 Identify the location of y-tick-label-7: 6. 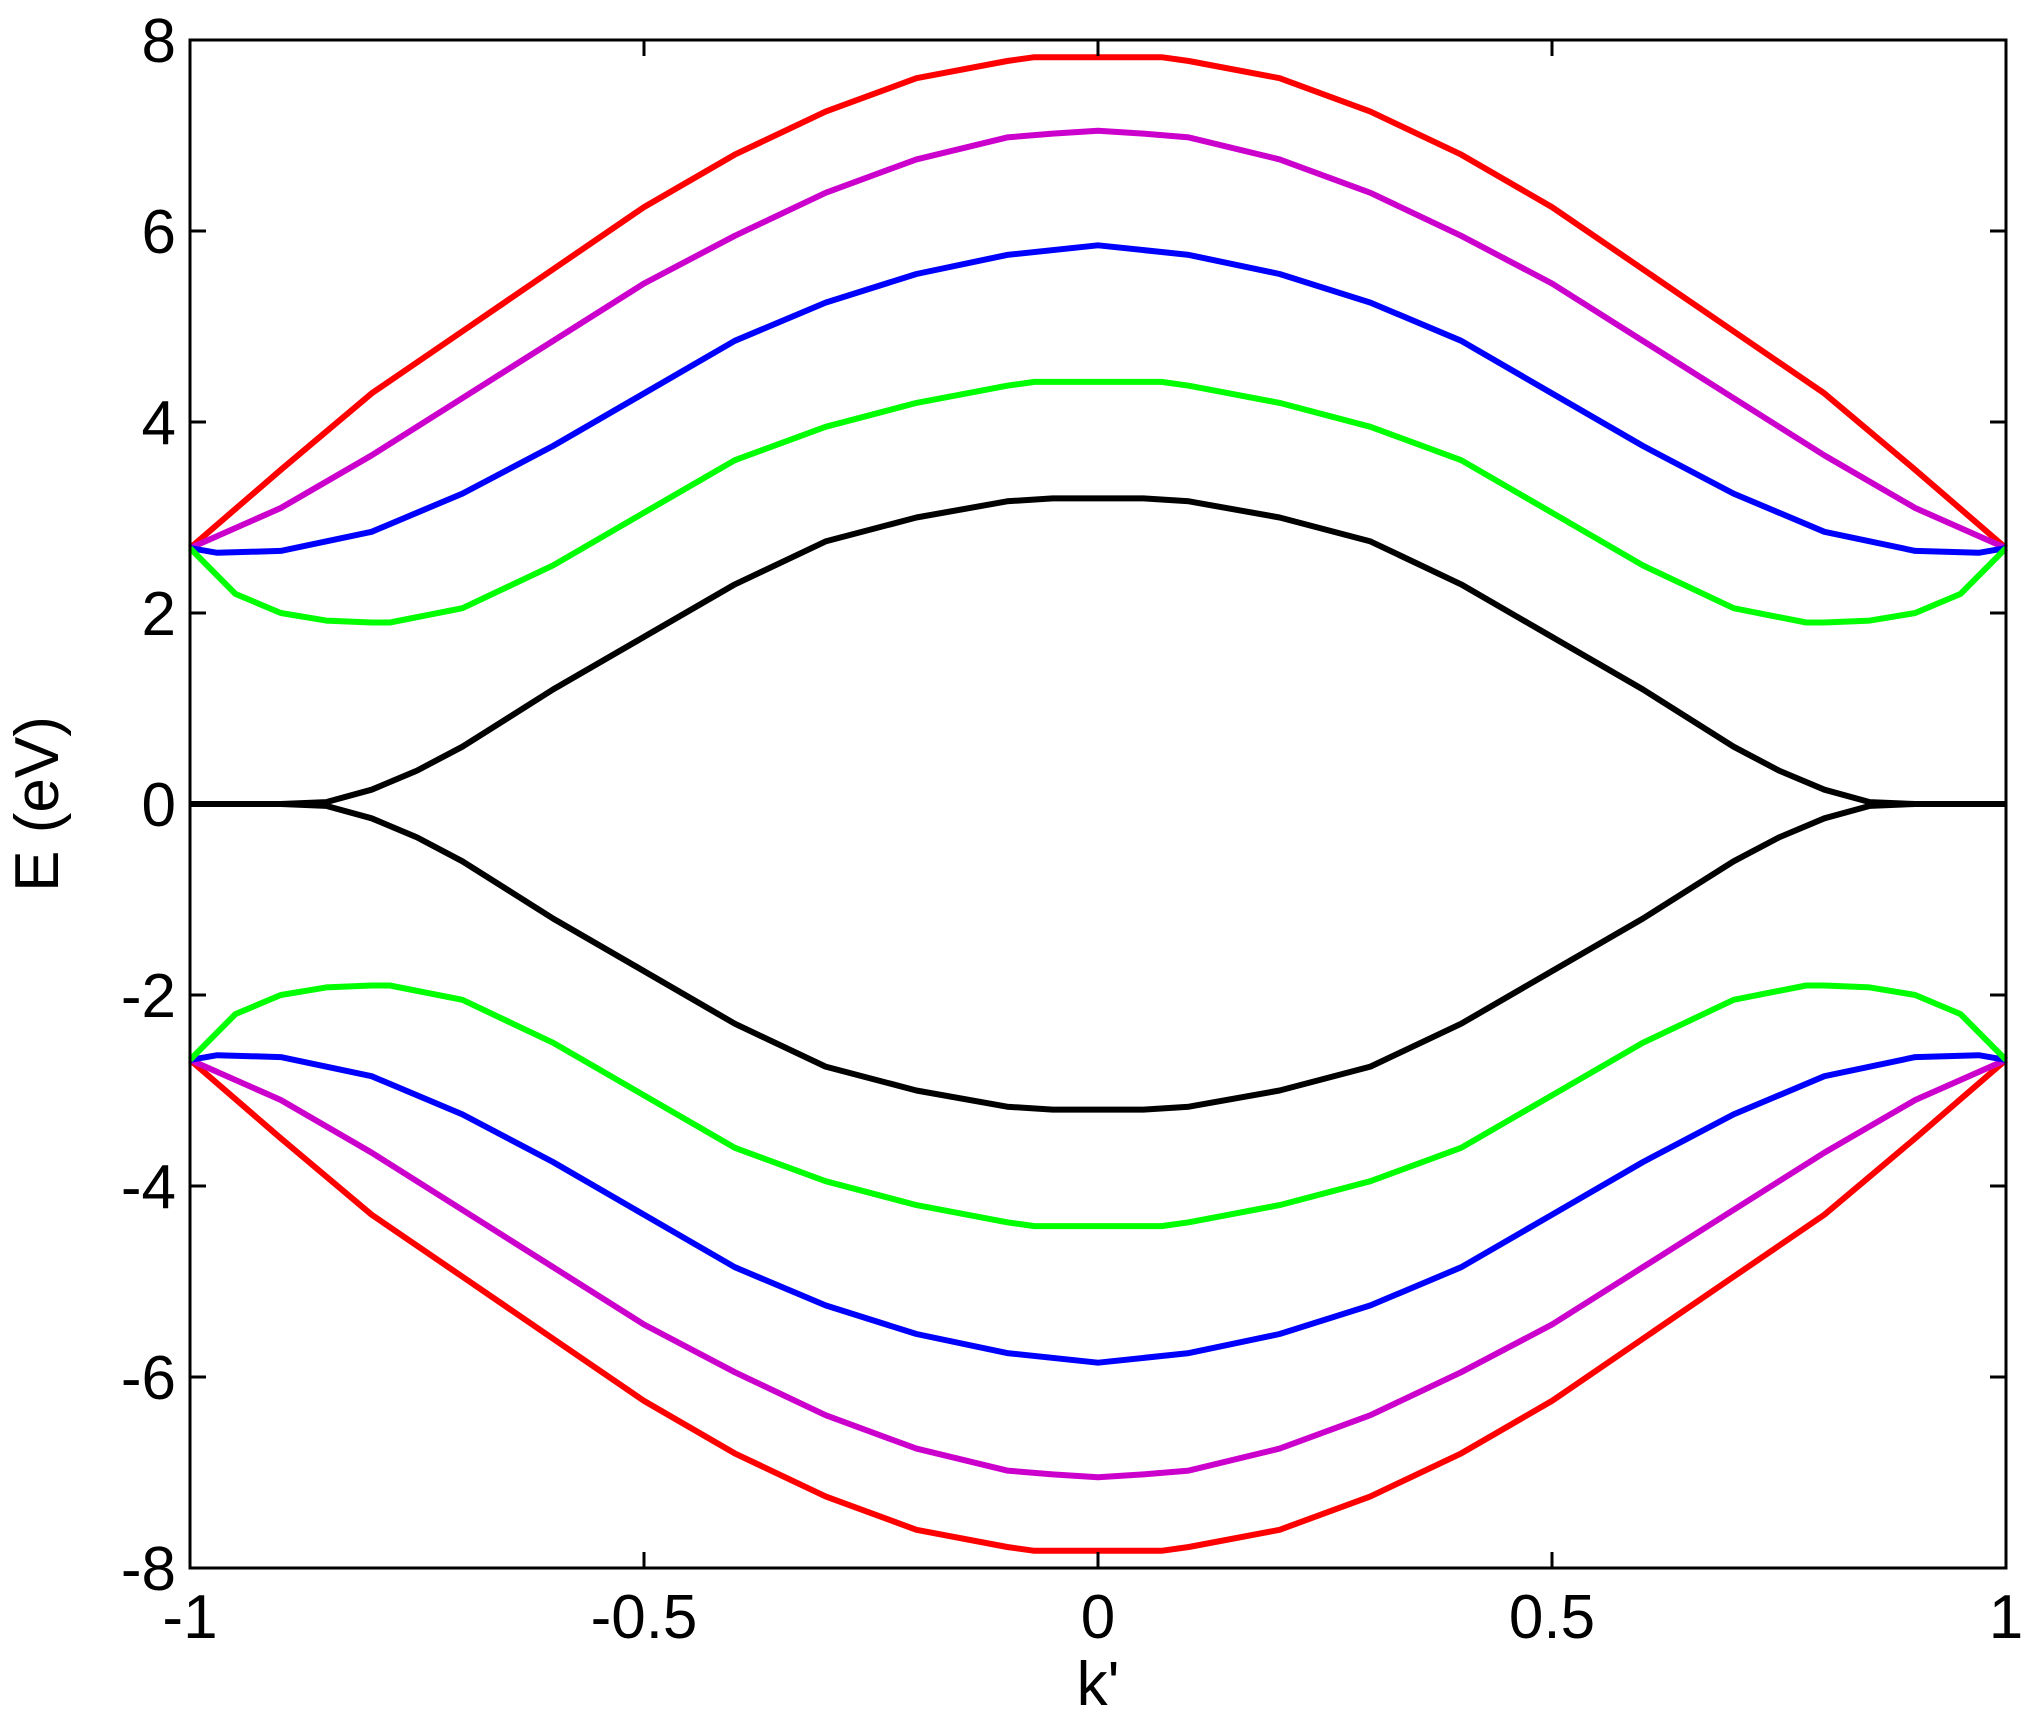
(159, 232).